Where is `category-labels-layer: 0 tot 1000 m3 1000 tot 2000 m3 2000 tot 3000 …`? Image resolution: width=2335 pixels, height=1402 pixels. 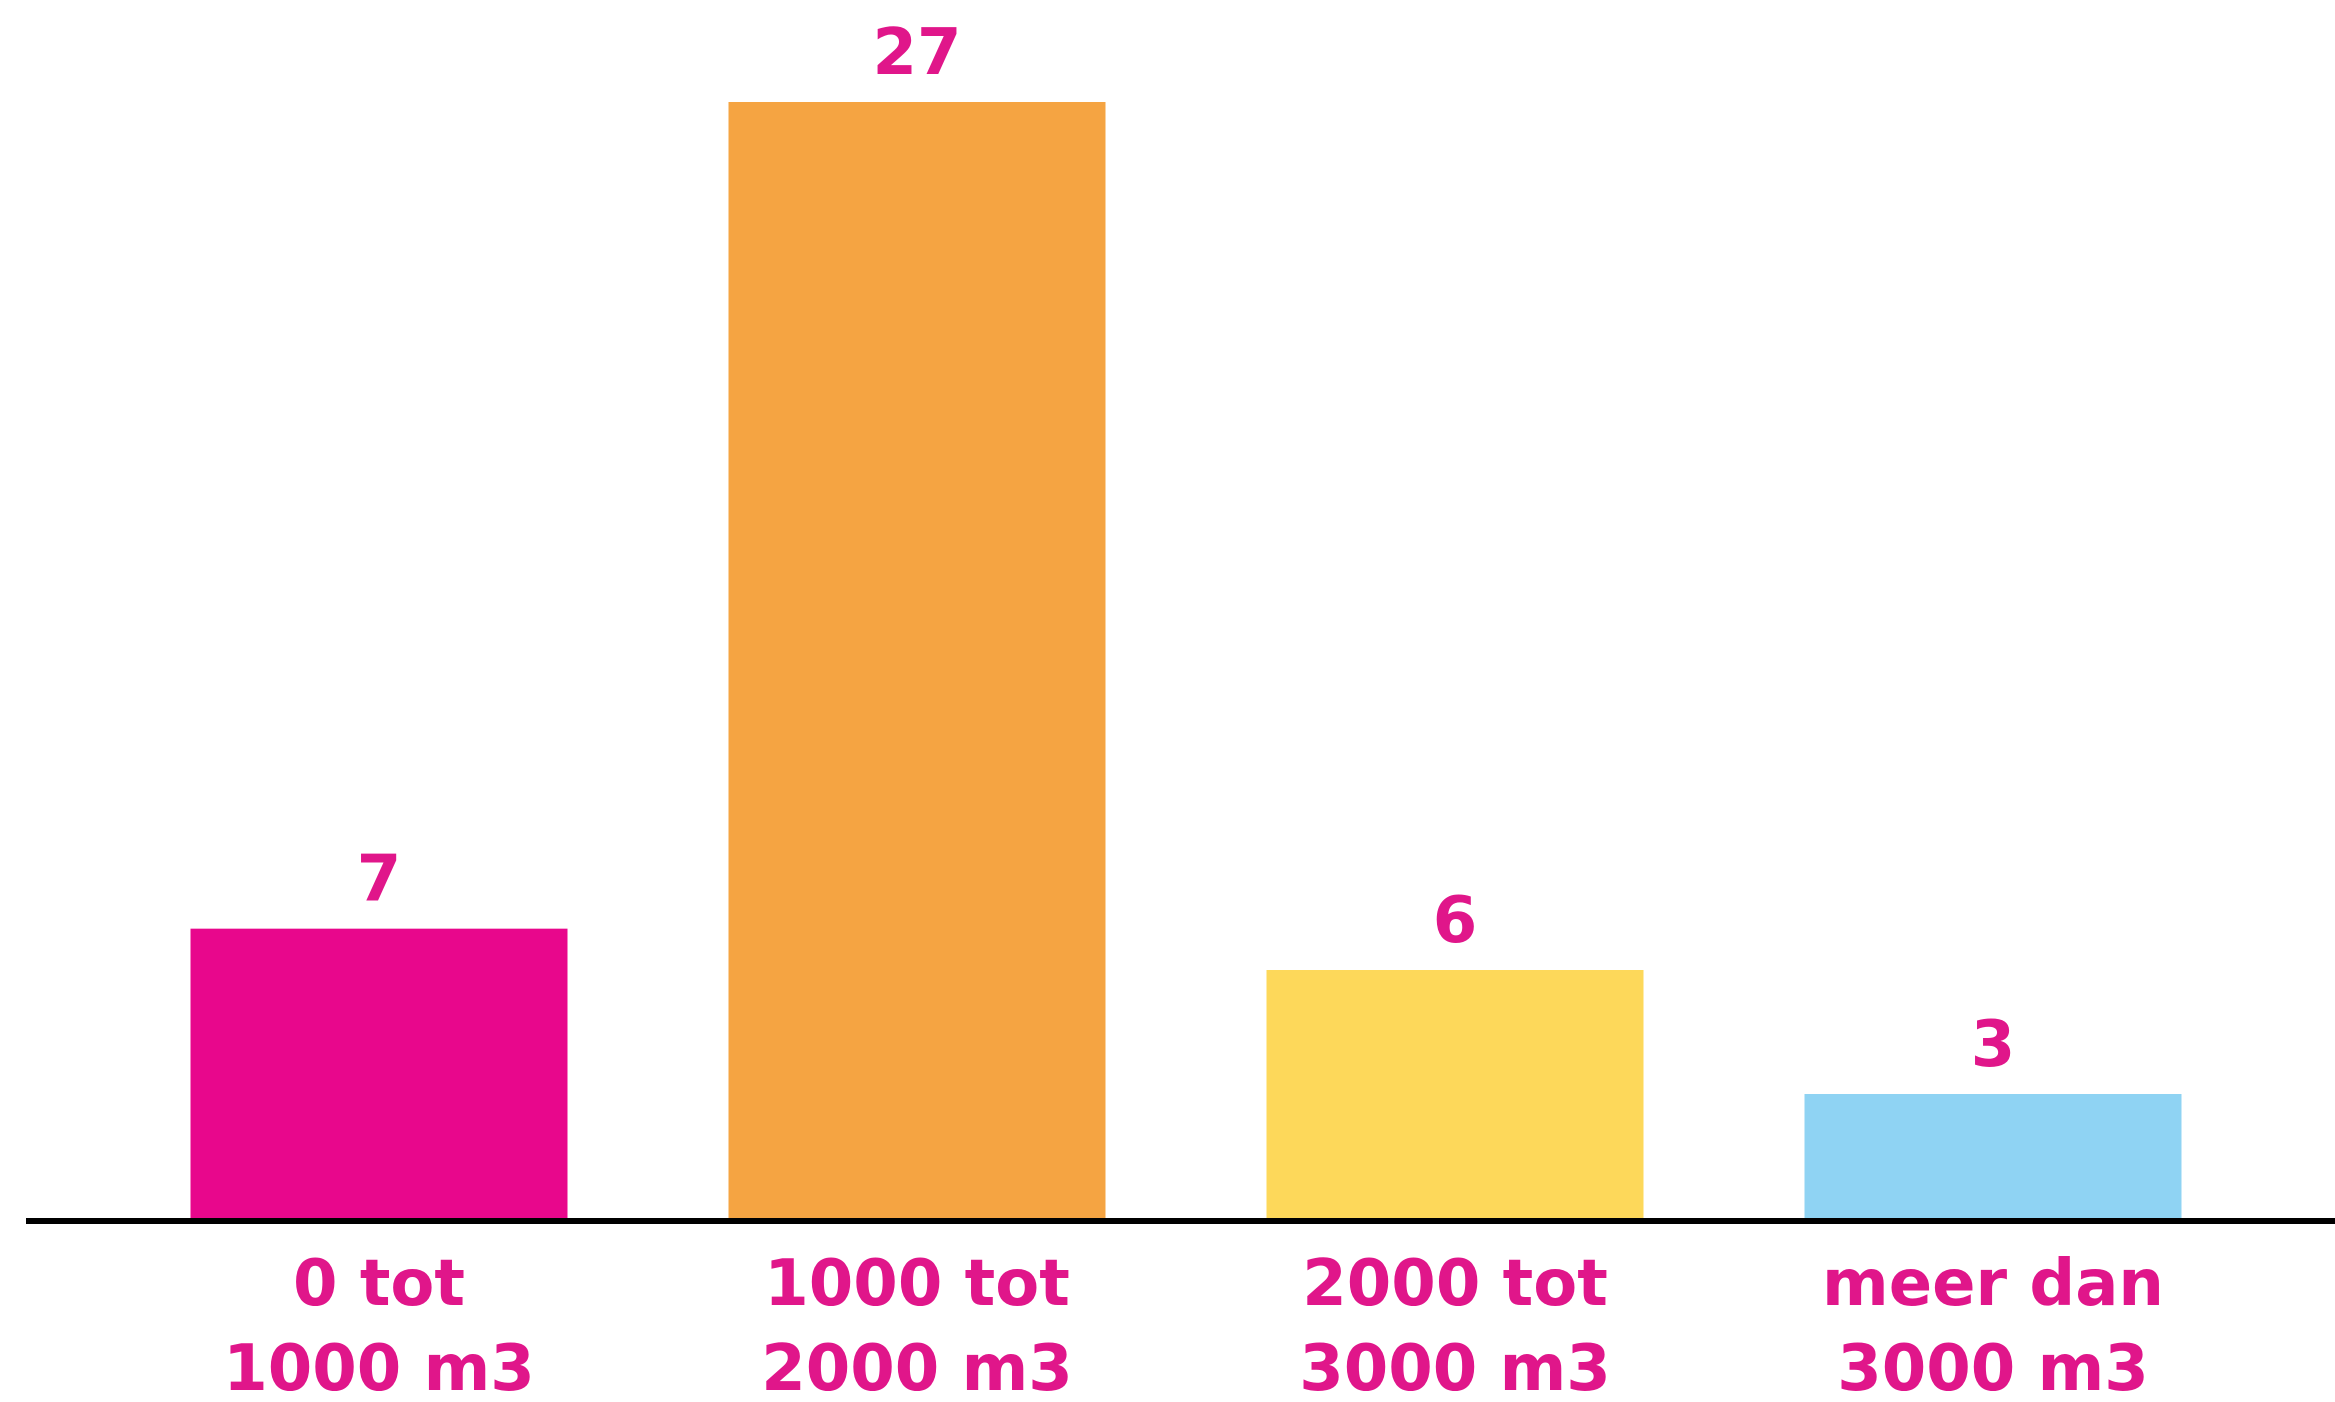
category-labels-layer: 0 tot 1000 m3 1000 tot 2000 m3 2000 tot 3000 … is located at coordinates (1193, 1324).